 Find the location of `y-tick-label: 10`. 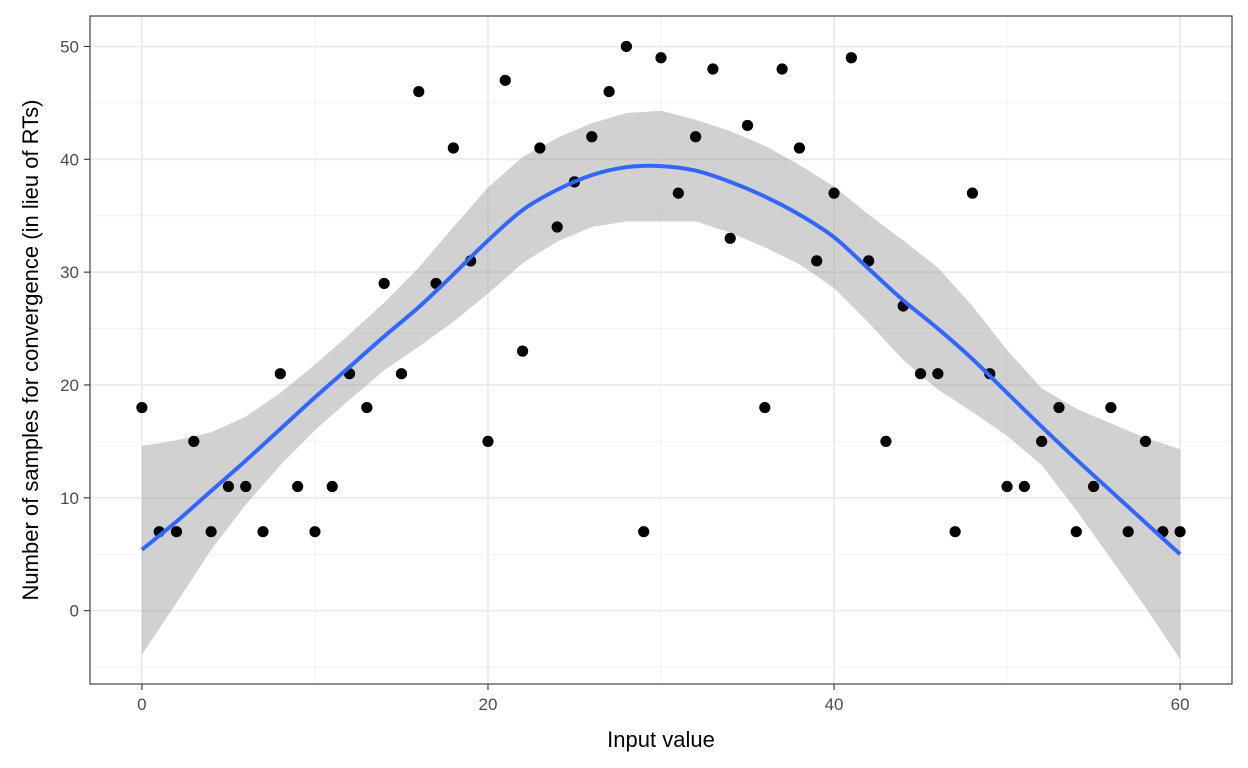

y-tick-label: 10 is located at coordinates (69, 498).